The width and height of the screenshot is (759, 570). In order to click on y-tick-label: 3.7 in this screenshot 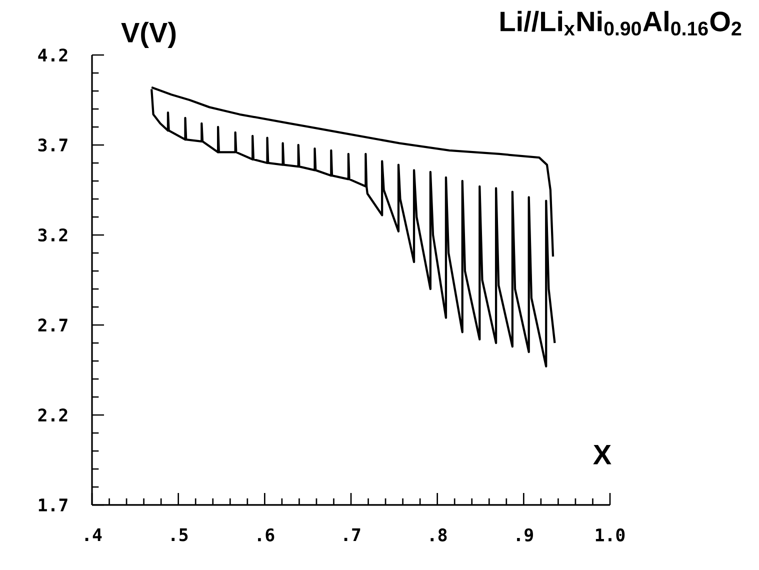, I will do `click(53, 145)`.